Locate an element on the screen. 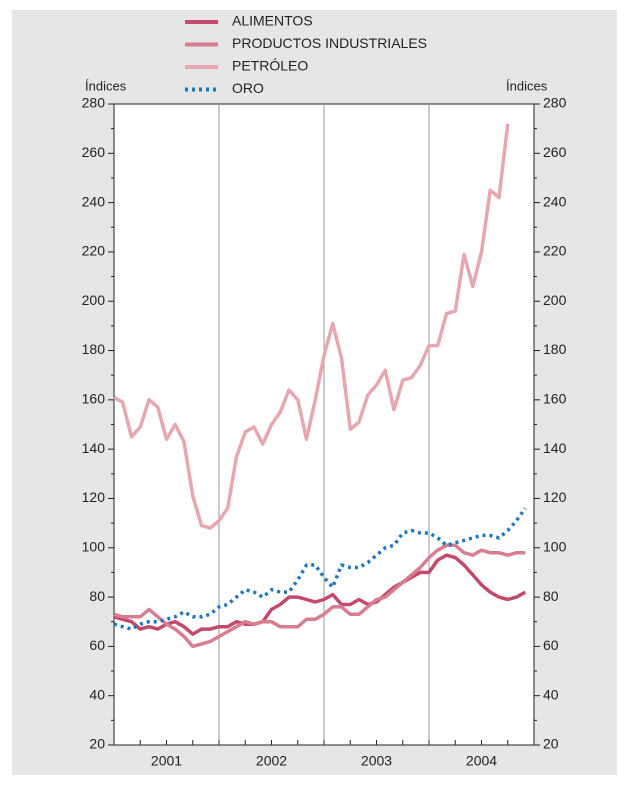 The width and height of the screenshot is (629, 796). y-tick-label: 240 is located at coordinates (94, 201).